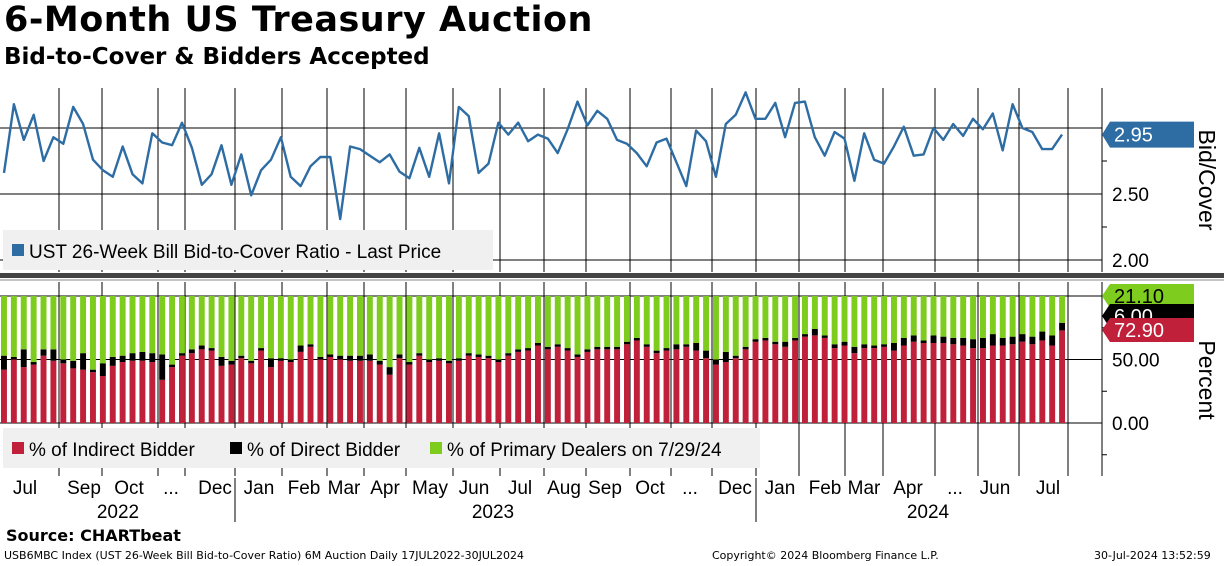 The width and height of the screenshot is (1224, 566). I want to click on y-tick-label: 0.00, so click(1130, 424).